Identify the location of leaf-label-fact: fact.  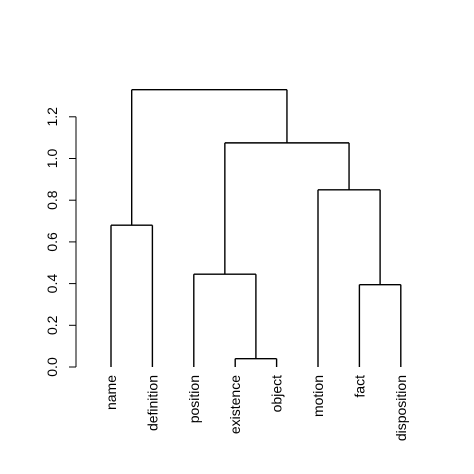
(359, 386).